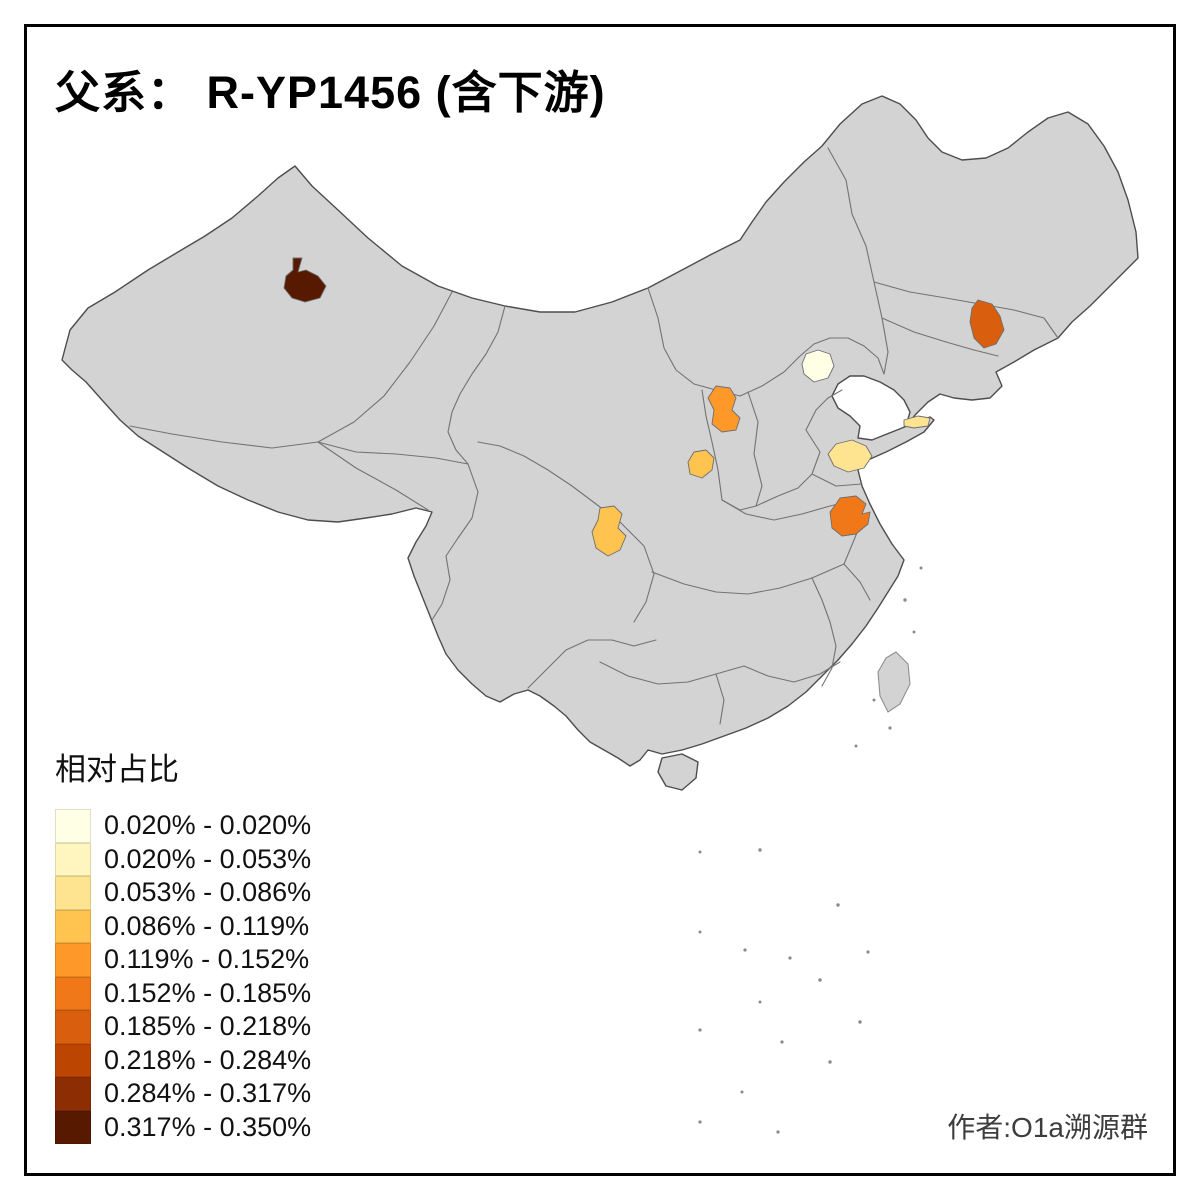 This screenshot has height=1200, width=1200. I want to click on legend-label: 0.218% - 0.284%, so click(208, 1059).